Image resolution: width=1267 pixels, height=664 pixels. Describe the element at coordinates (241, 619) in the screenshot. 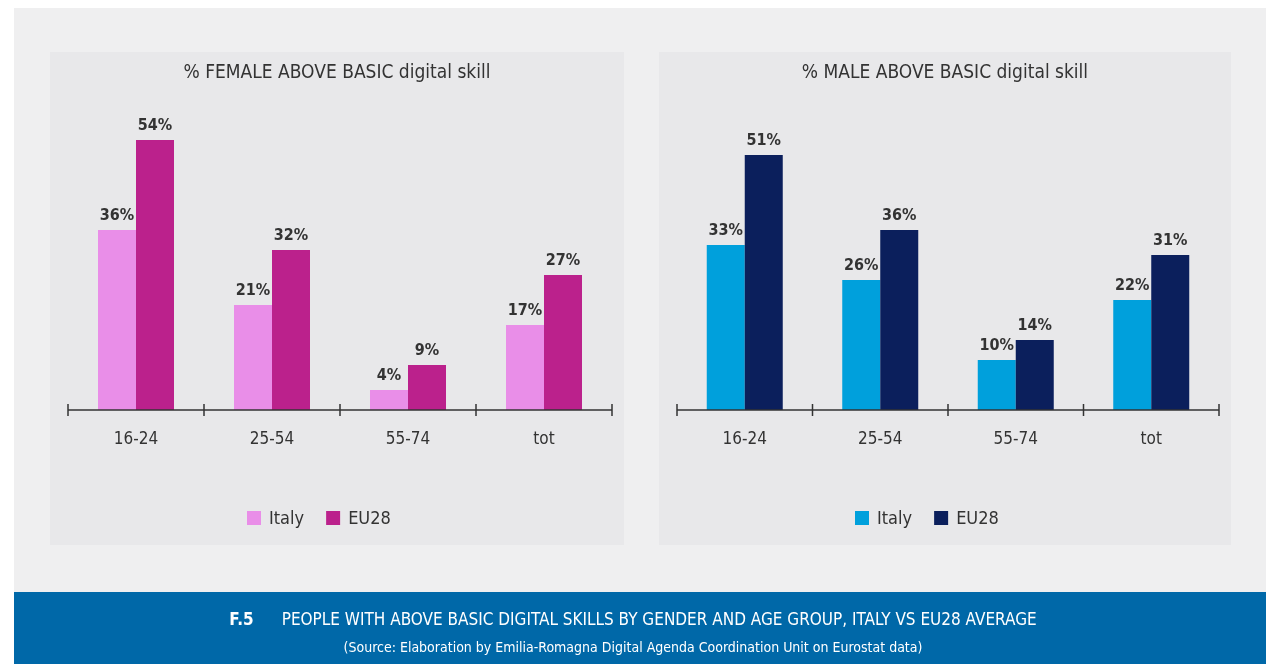

I see `text: F.5` at that location.